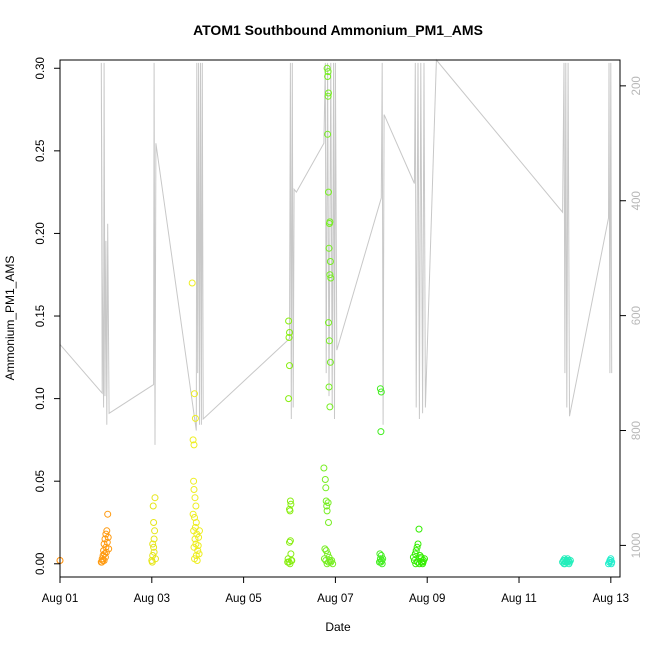  I want to click on y-axis: 0.00 0.05 0.10 0.15 0.20 0.25 0.30, so click(47, 316).